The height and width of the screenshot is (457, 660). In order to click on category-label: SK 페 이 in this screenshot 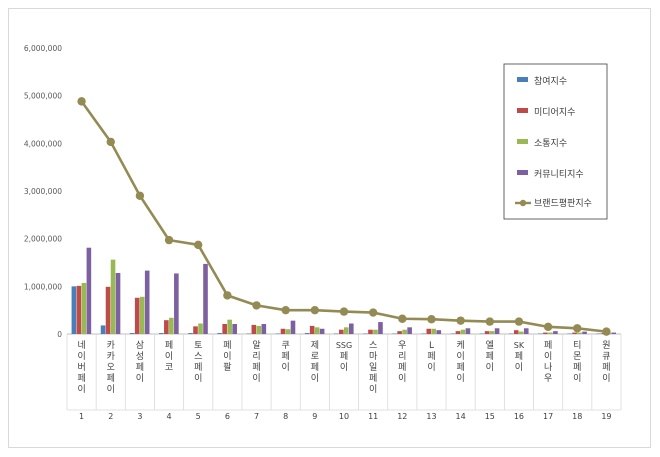, I will do `click(519, 357)`.